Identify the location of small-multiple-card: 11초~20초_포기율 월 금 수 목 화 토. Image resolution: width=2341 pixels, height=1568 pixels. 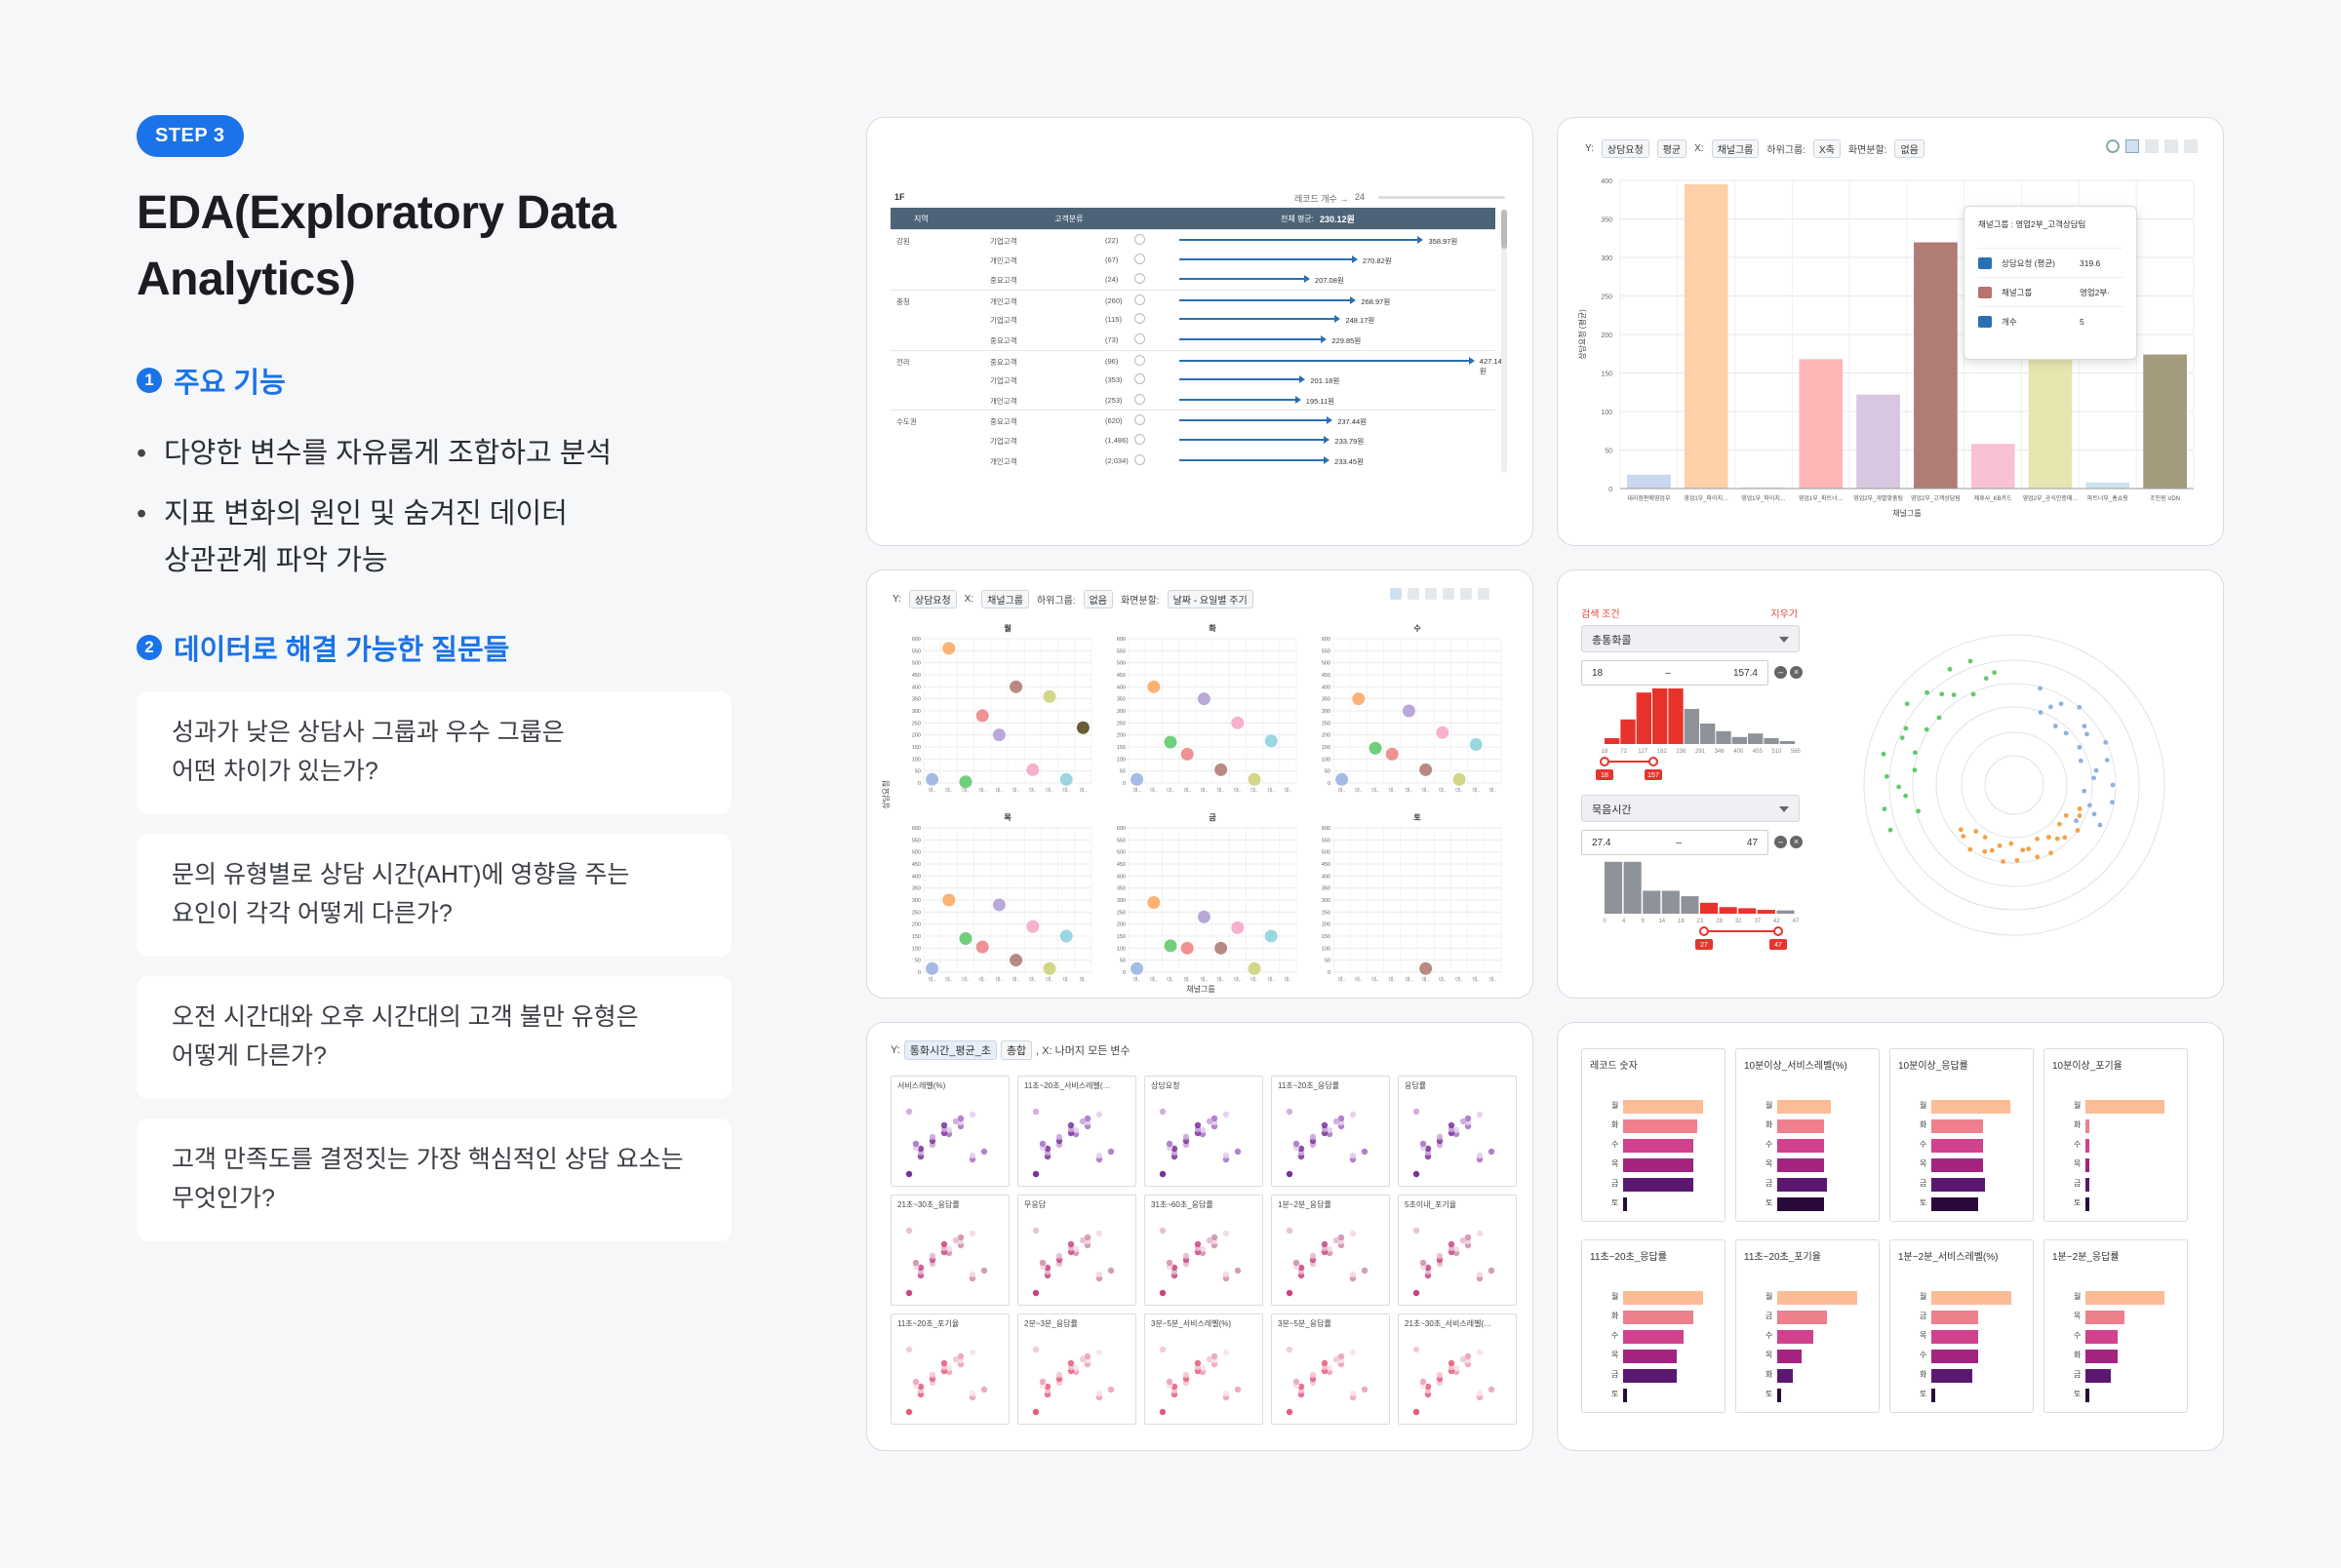
(1807, 1326).